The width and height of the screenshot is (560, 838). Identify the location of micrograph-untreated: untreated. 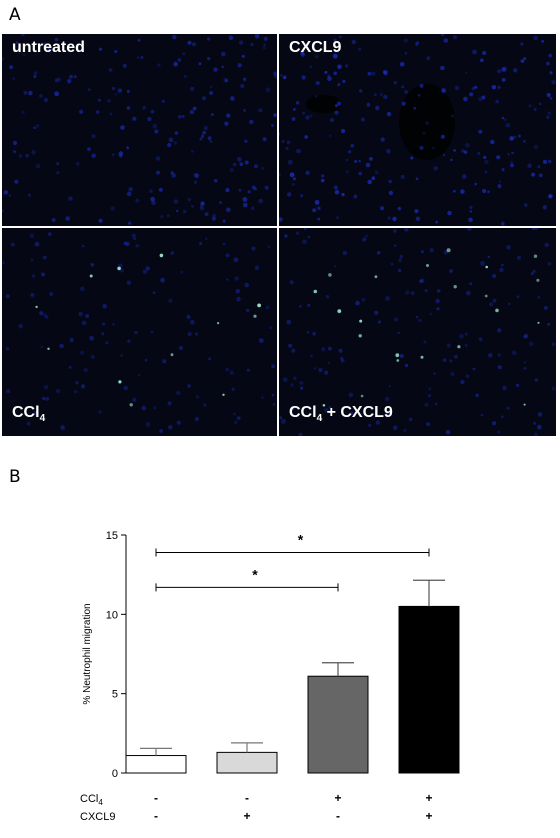
(139, 130).